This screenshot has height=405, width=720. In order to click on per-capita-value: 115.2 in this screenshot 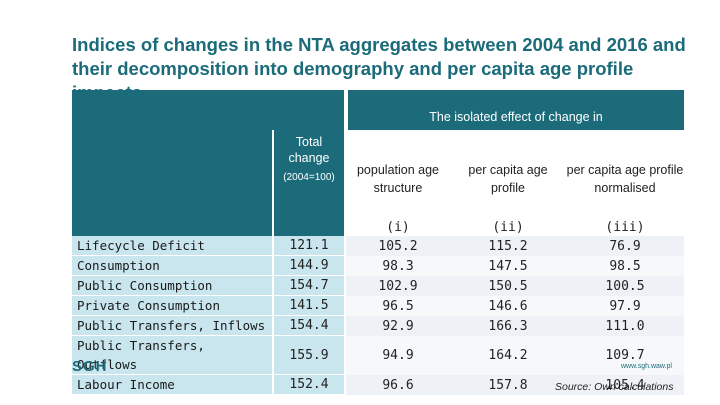, I will do `click(508, 246)`.